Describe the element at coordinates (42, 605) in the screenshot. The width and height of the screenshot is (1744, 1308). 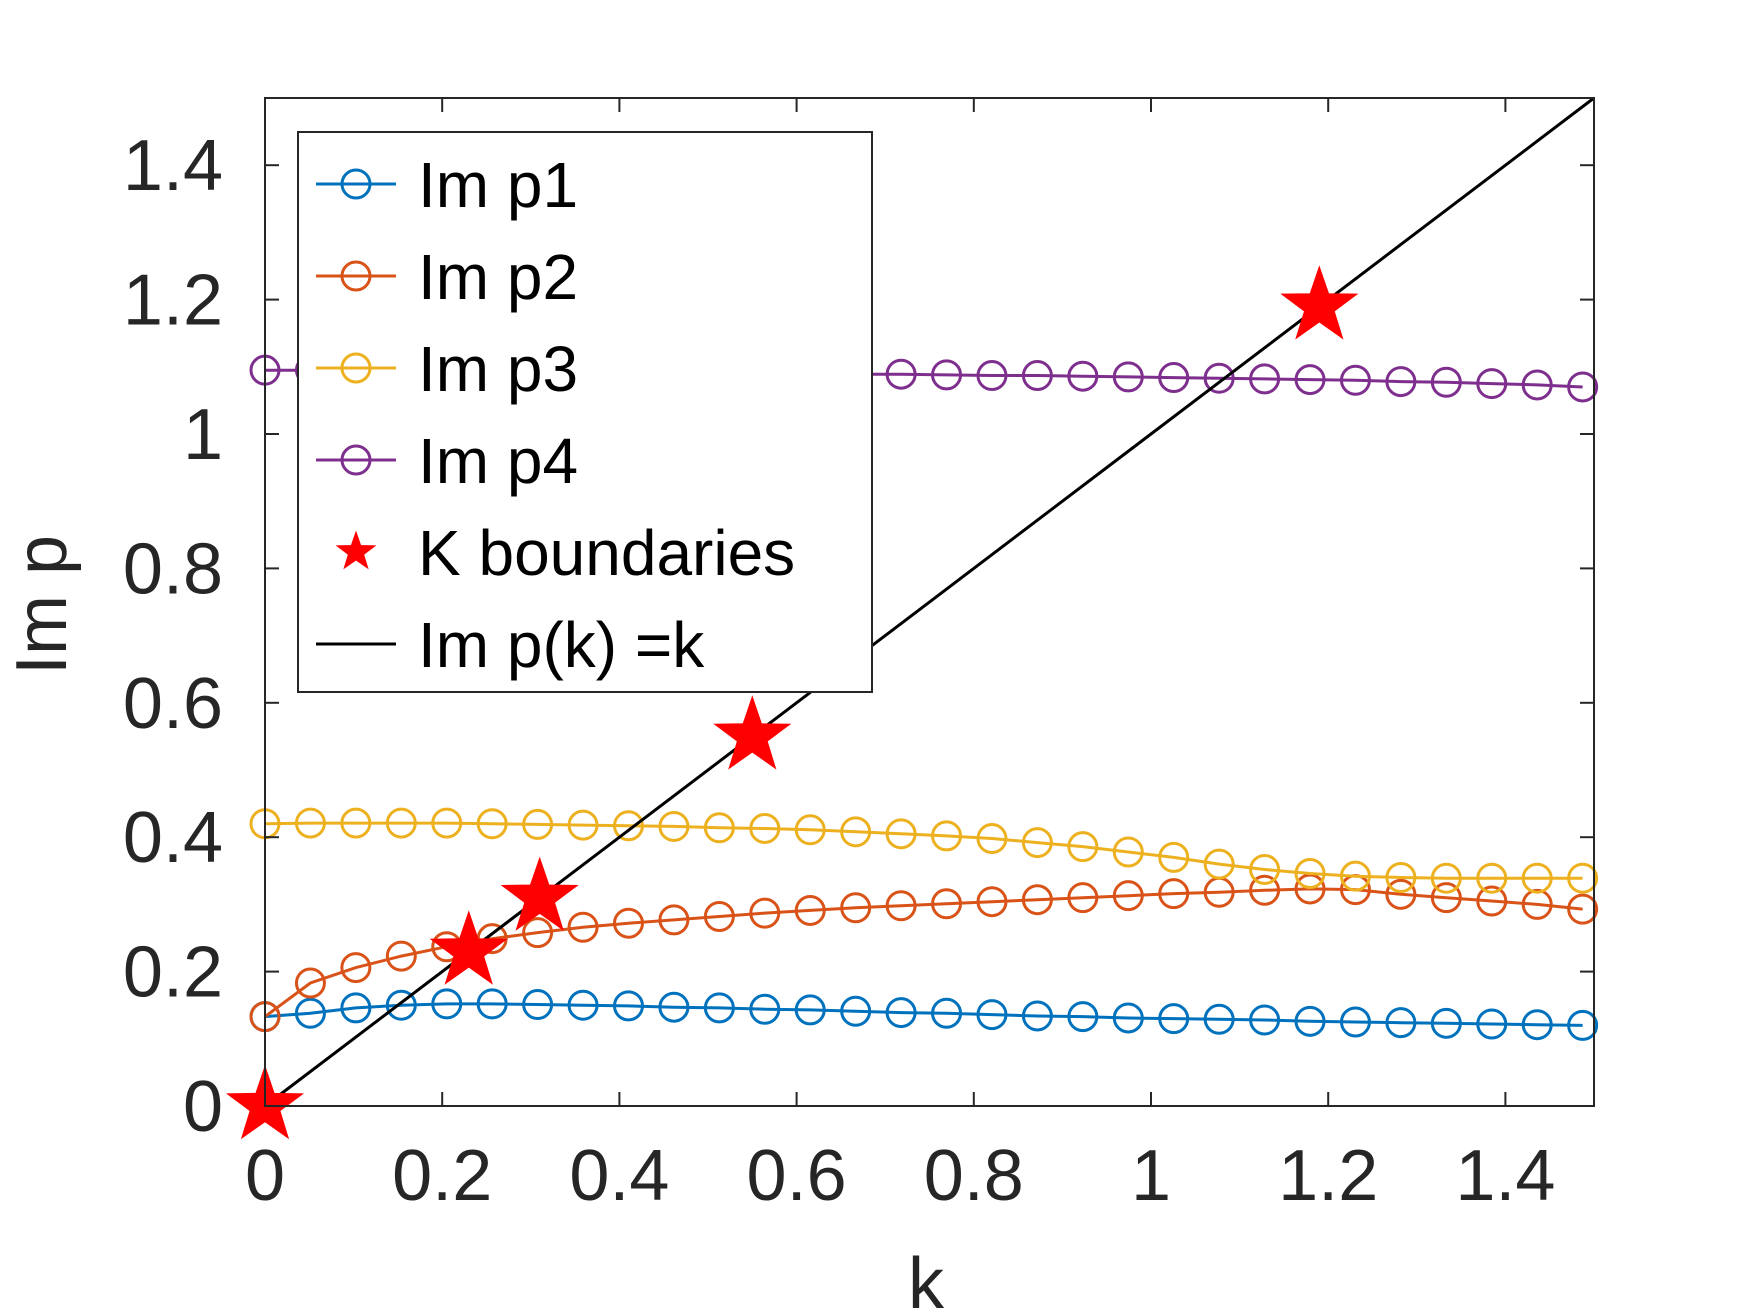
I see `y-axis-label: Im p` at that location.